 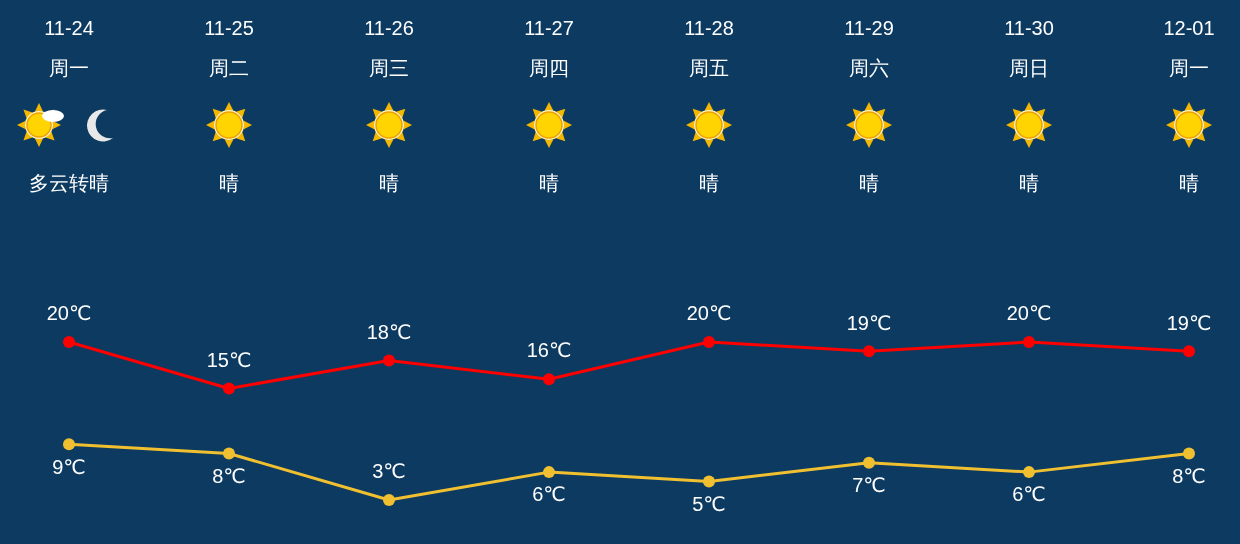 I want to click on text: 周三, so click(x=389, y=68).